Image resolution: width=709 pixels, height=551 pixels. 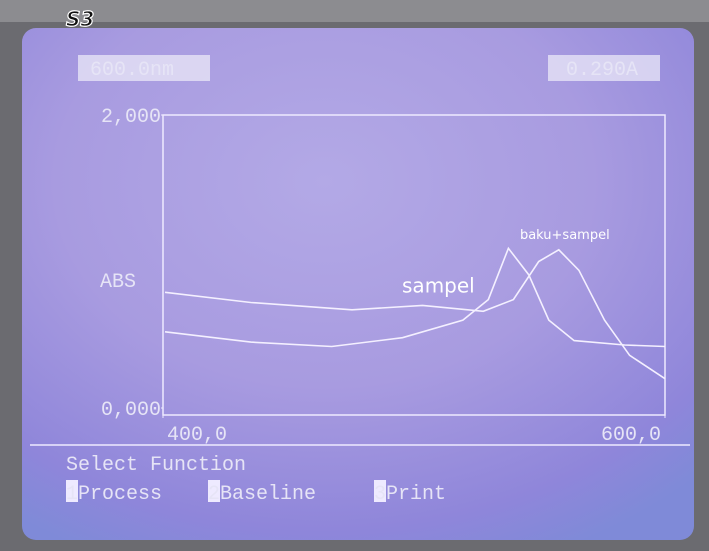 I want to click on menu-item: 3Print, so click(x=410, y=494).